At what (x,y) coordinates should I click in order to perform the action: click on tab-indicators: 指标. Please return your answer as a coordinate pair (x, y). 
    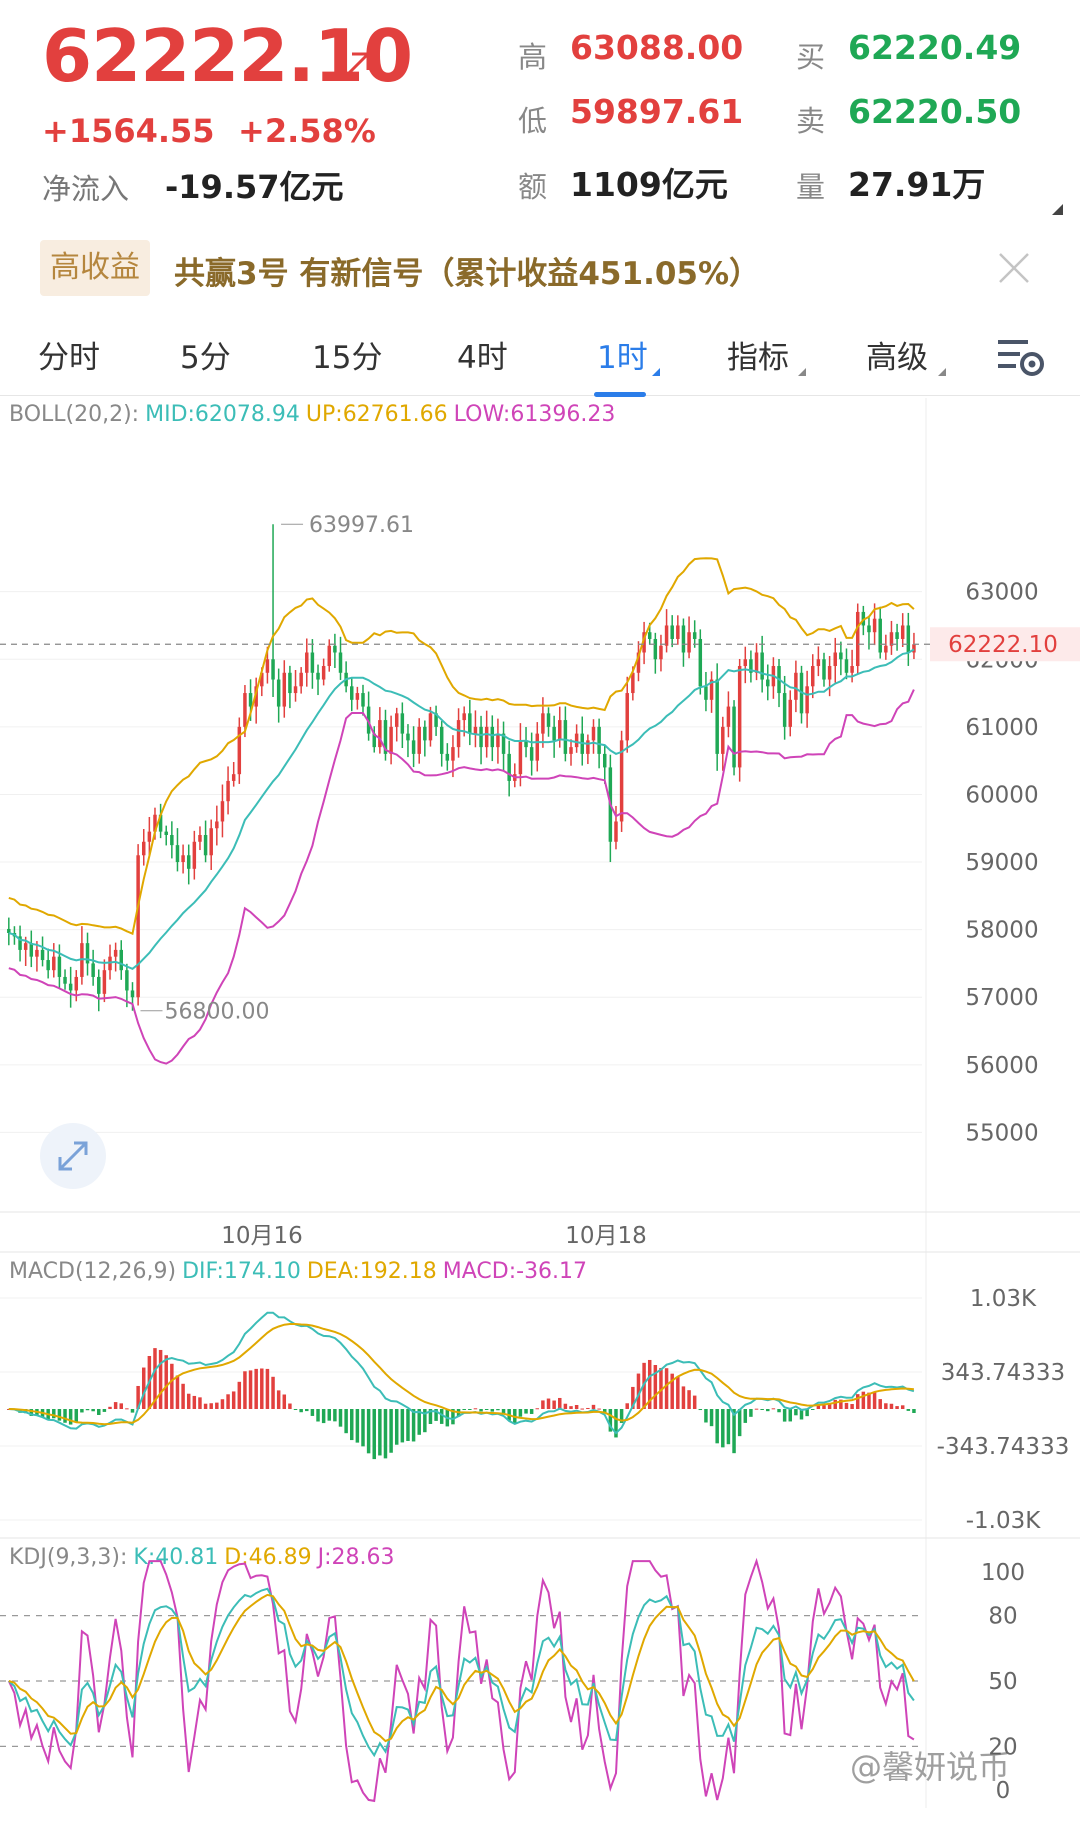
    Looking at the image, I should click on (758, 358).